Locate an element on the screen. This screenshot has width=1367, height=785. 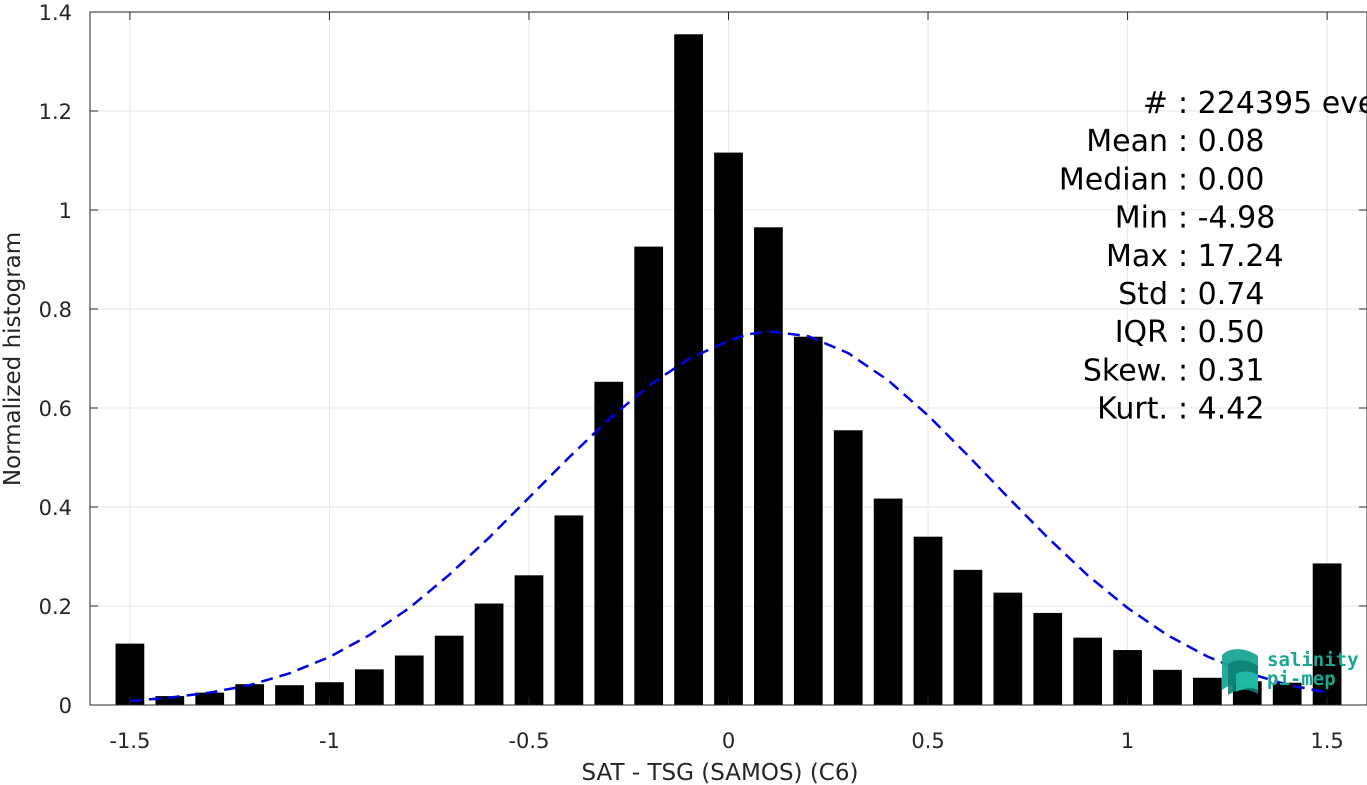
stats-value: : 4.42 is located at coordinates (1221, 409).